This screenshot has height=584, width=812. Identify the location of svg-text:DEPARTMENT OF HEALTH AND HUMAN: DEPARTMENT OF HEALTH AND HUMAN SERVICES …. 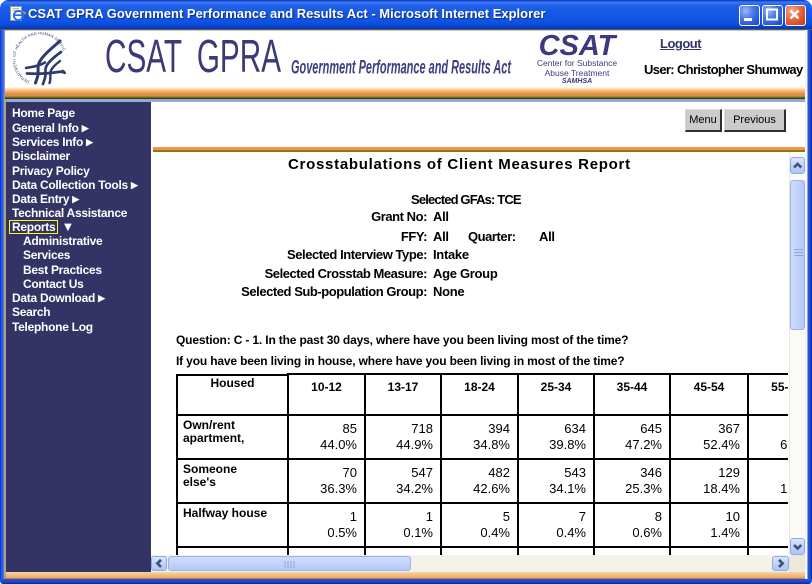
(40, 58).